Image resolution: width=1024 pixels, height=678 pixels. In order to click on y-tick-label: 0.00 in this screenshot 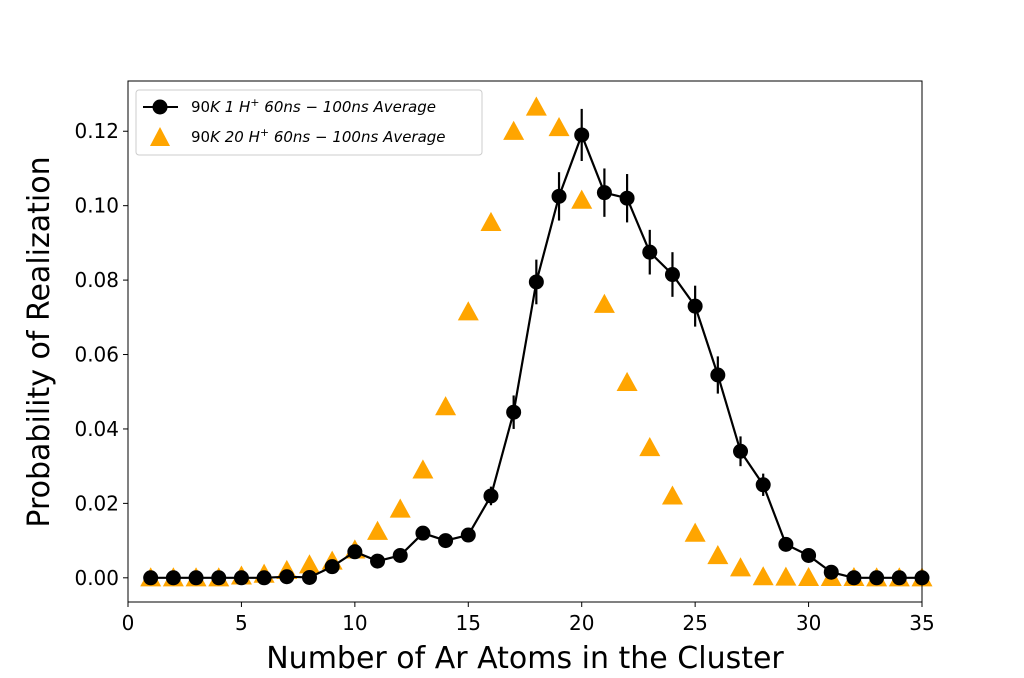, I will do `click(96, 578)`.